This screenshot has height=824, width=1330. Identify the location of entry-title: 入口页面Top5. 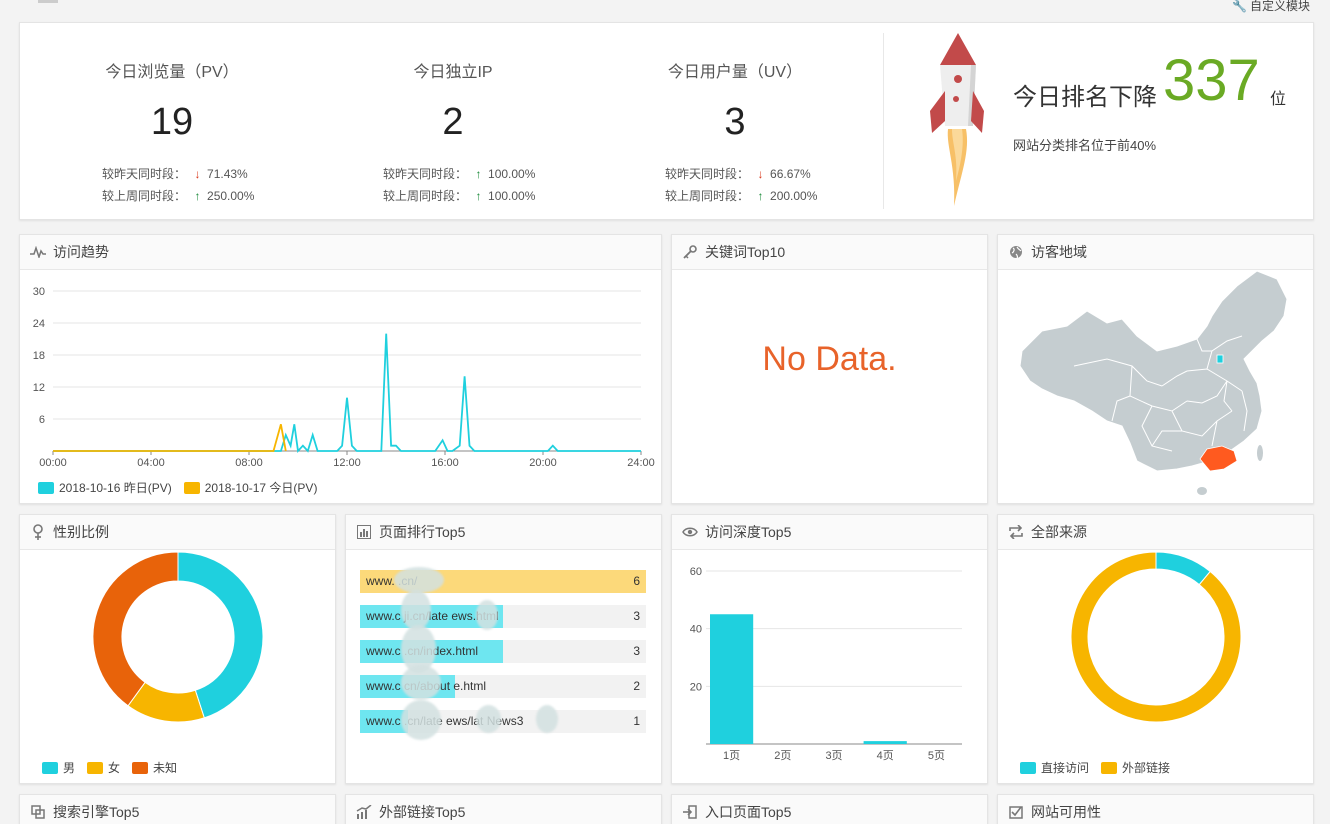
(748, 812).